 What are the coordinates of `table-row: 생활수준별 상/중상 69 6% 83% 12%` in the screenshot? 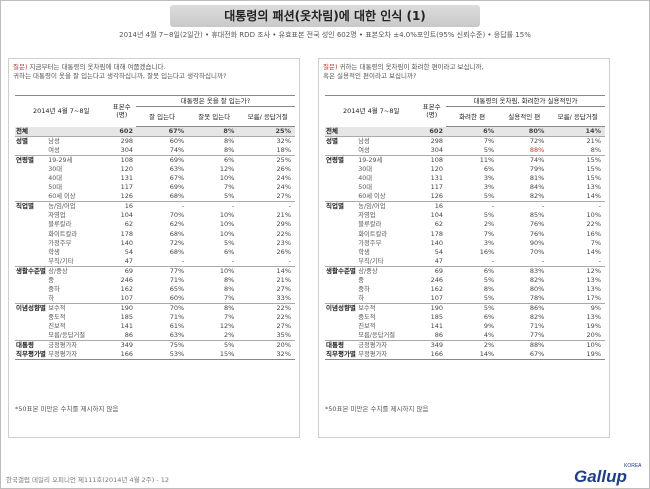 It's located at (465, 270).